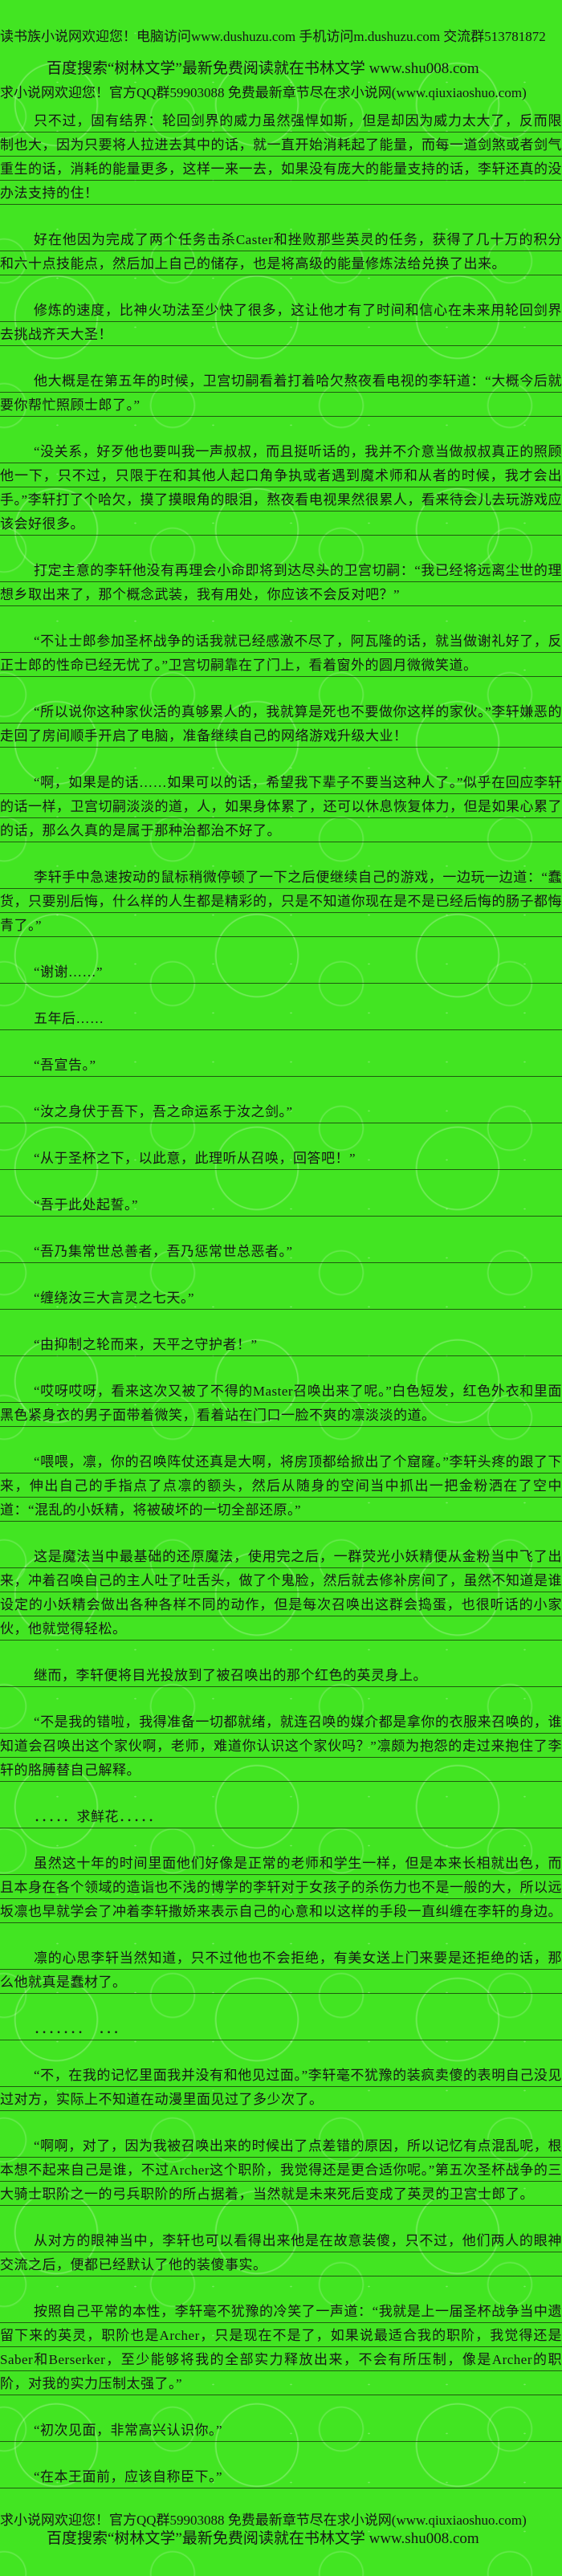 This screenshot has height=2576, width=562. Describe the element at coordinates (281, 2431) in the screenshot. I see `novel-paragraph: “初次见面，非常高兴认识你。”` at that location.